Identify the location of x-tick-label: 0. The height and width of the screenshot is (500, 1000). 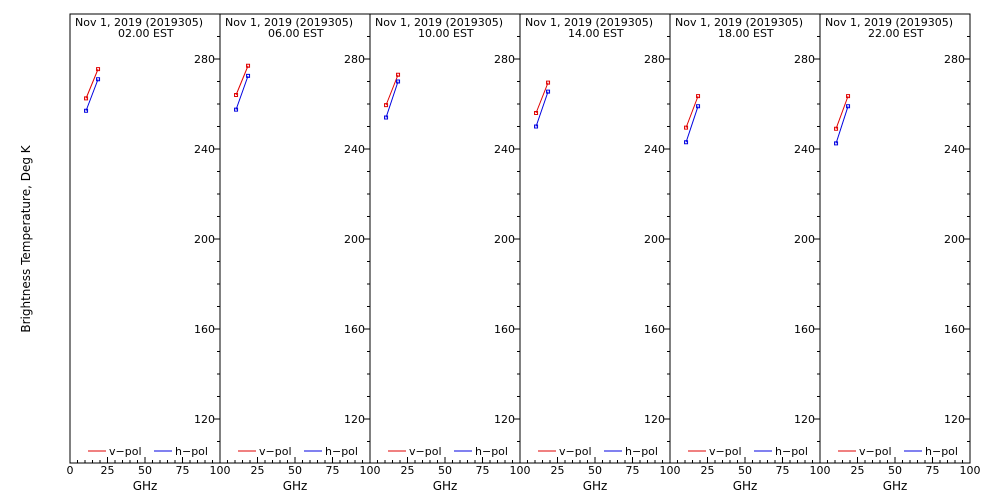
(70, 470).